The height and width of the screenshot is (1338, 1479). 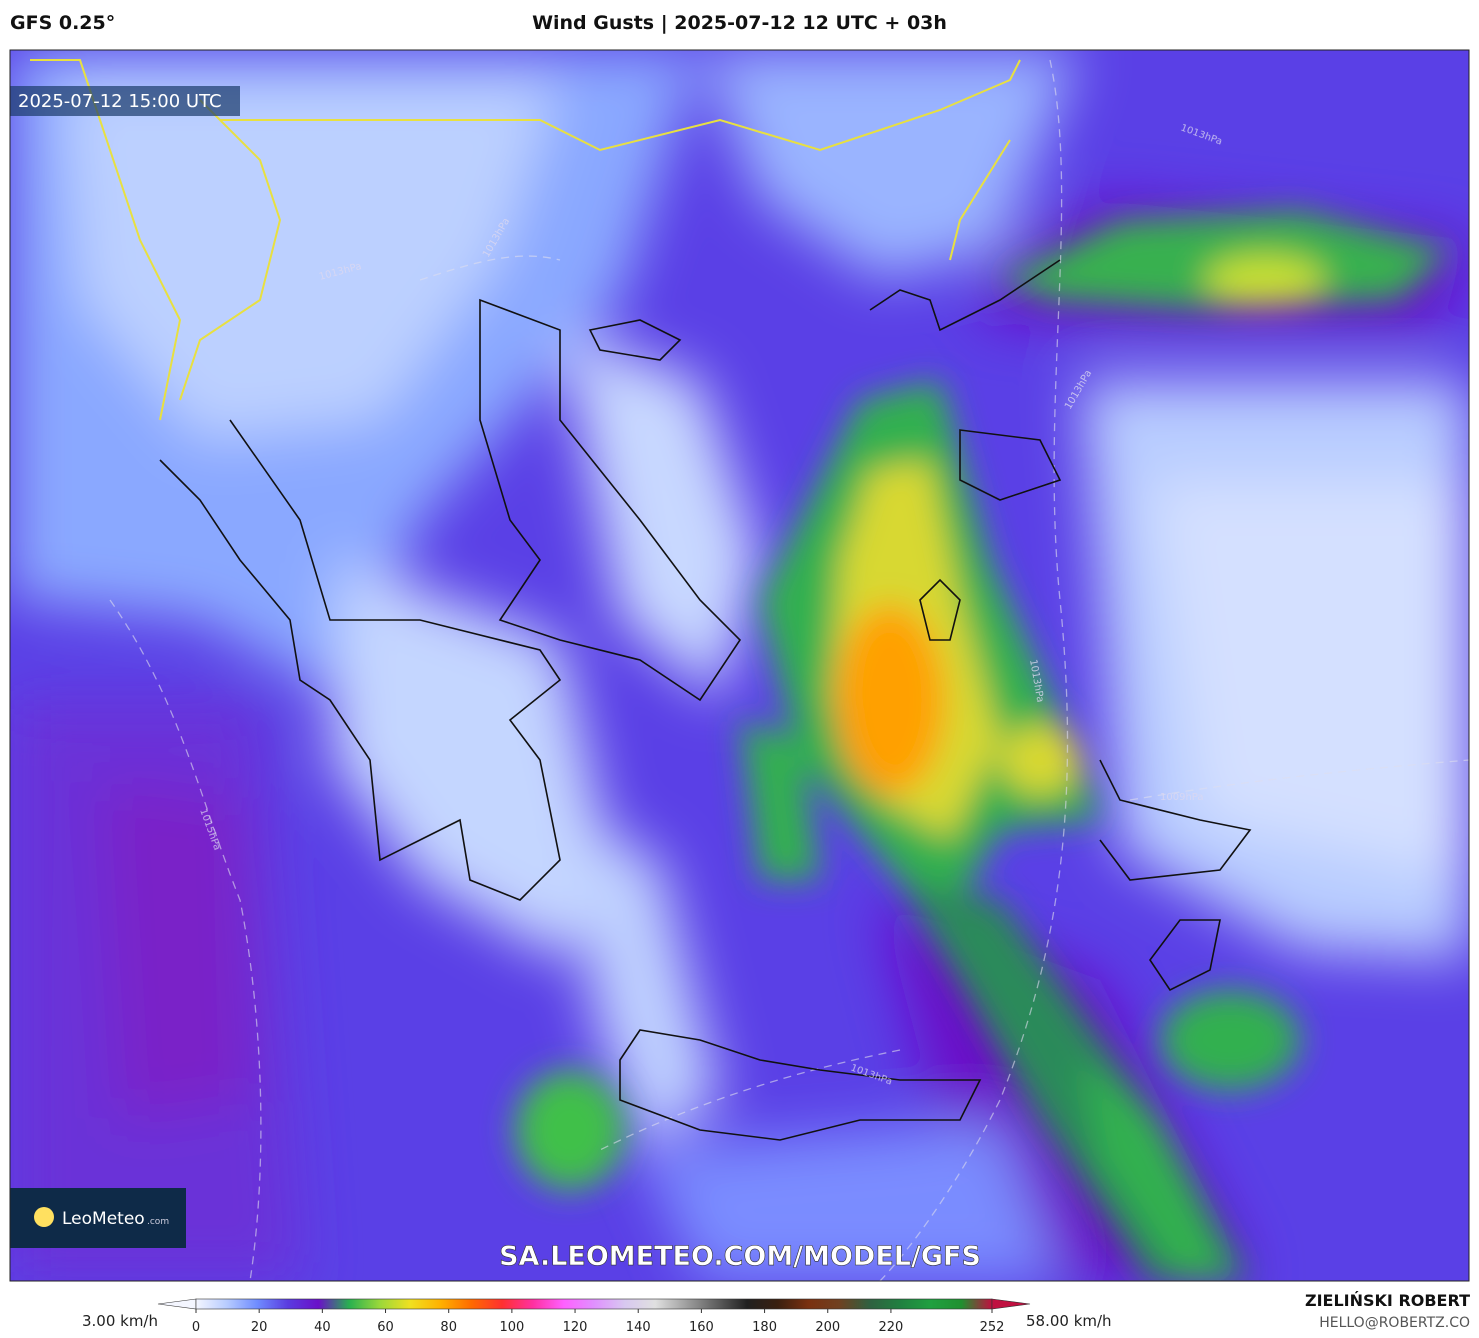 What do you see at coordinates (638, 1327) in the screenshot?
I see `colorbar-tick-label: 140` at bounding box center [638, 1327].